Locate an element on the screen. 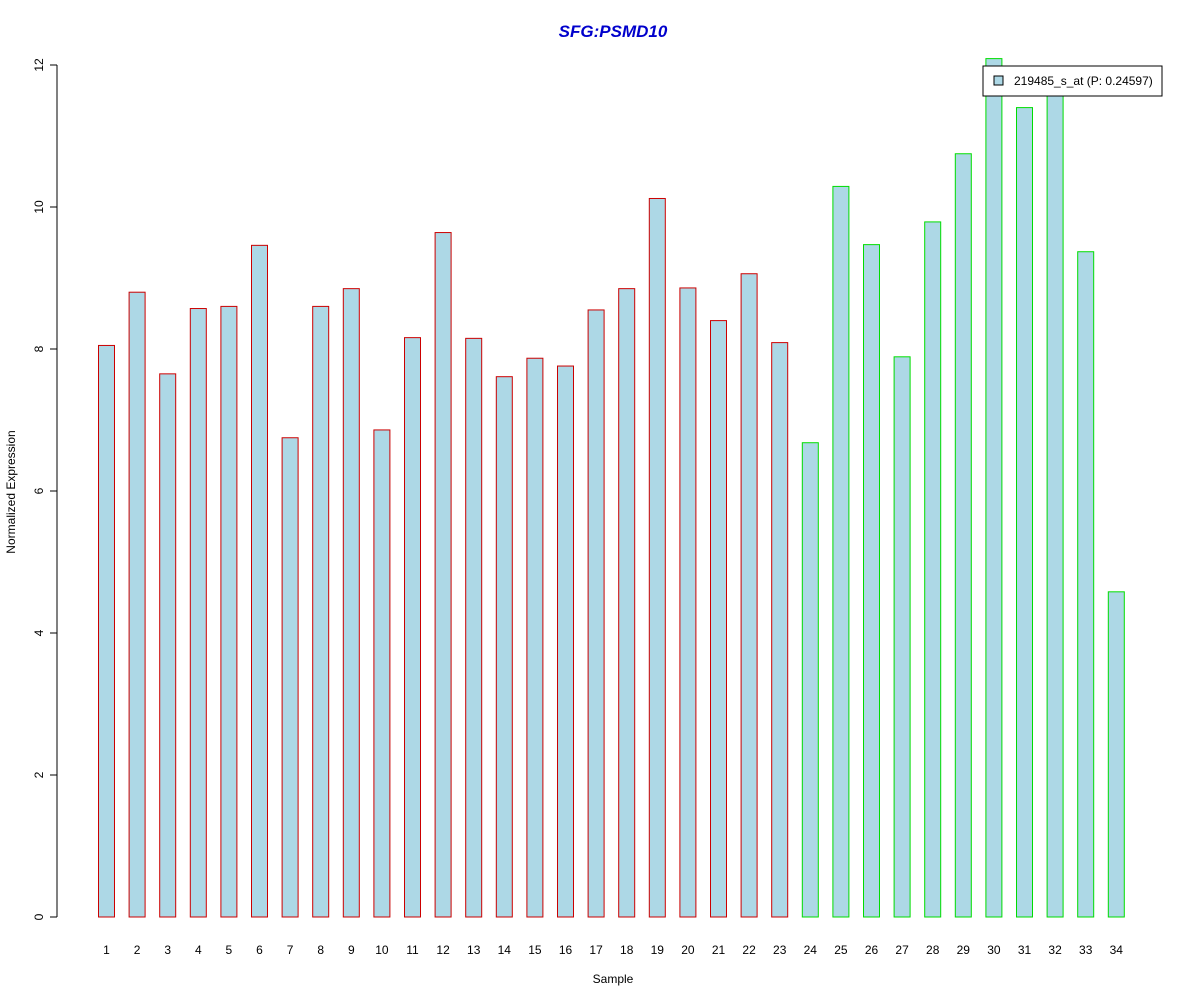  x-axis-label: Sample is located at coordinates (613, 979).